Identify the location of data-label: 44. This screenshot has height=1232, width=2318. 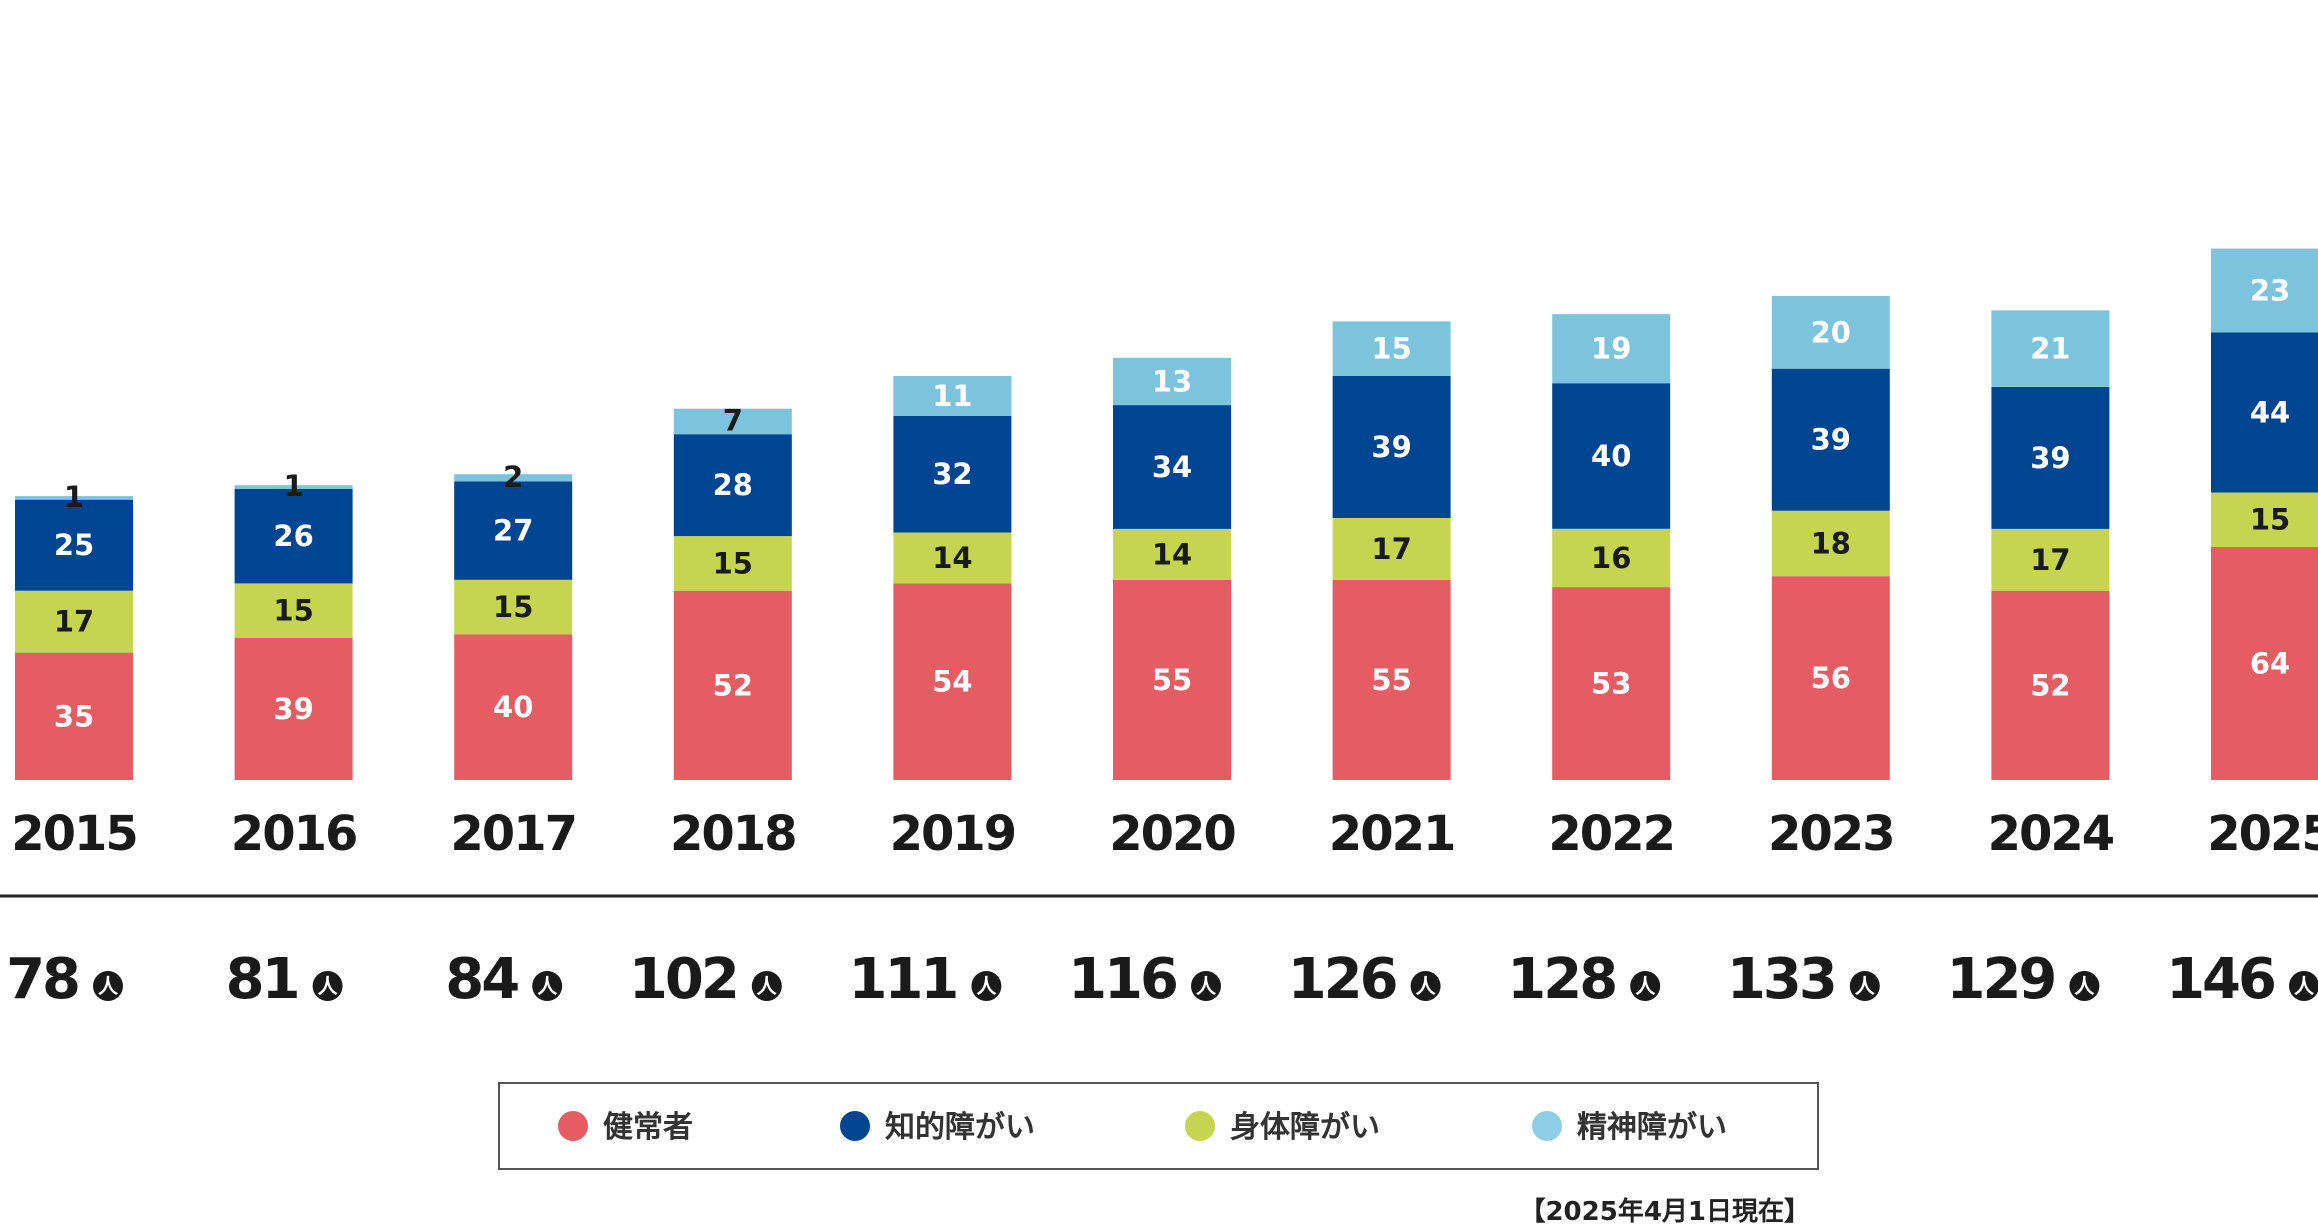
(2270, 412).